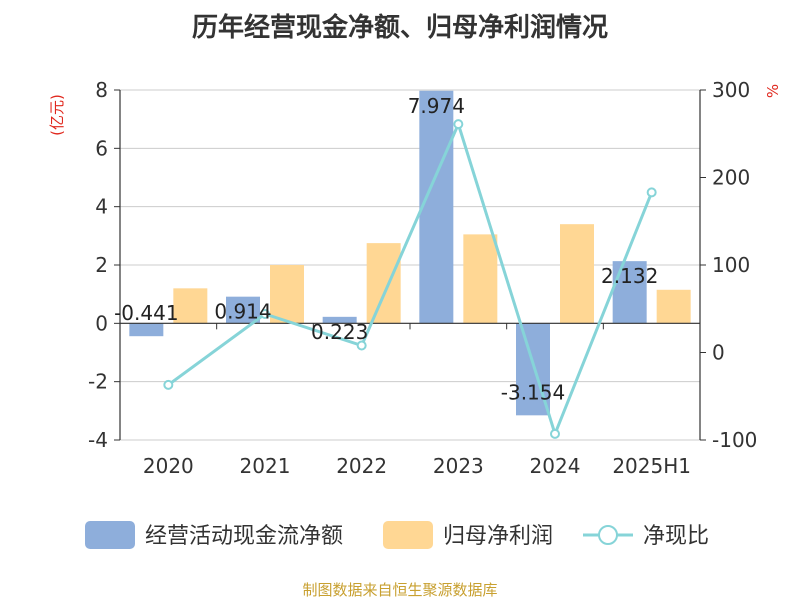 This screenshot has width=800, height=600. Describe the element at coordinates (101, 148) in the screenshot. I see `left-axis-tick-label: 6` at that location.